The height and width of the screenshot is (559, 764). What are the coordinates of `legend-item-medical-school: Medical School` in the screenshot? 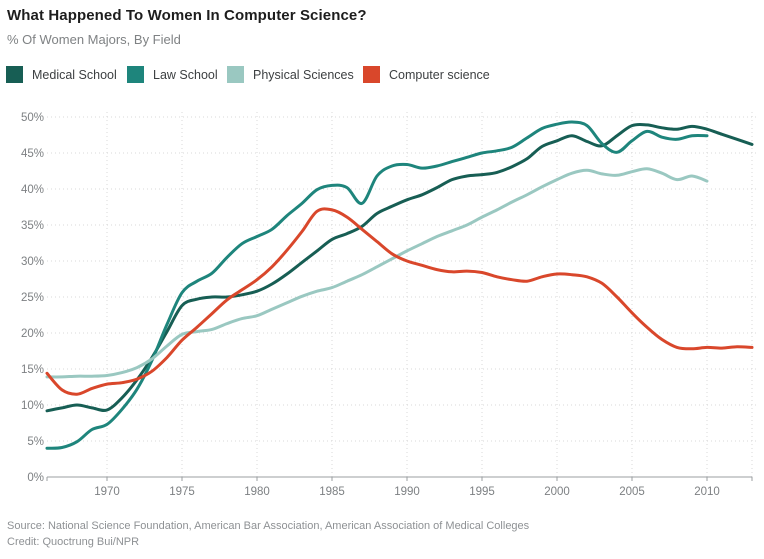 It's located at (61, 74).